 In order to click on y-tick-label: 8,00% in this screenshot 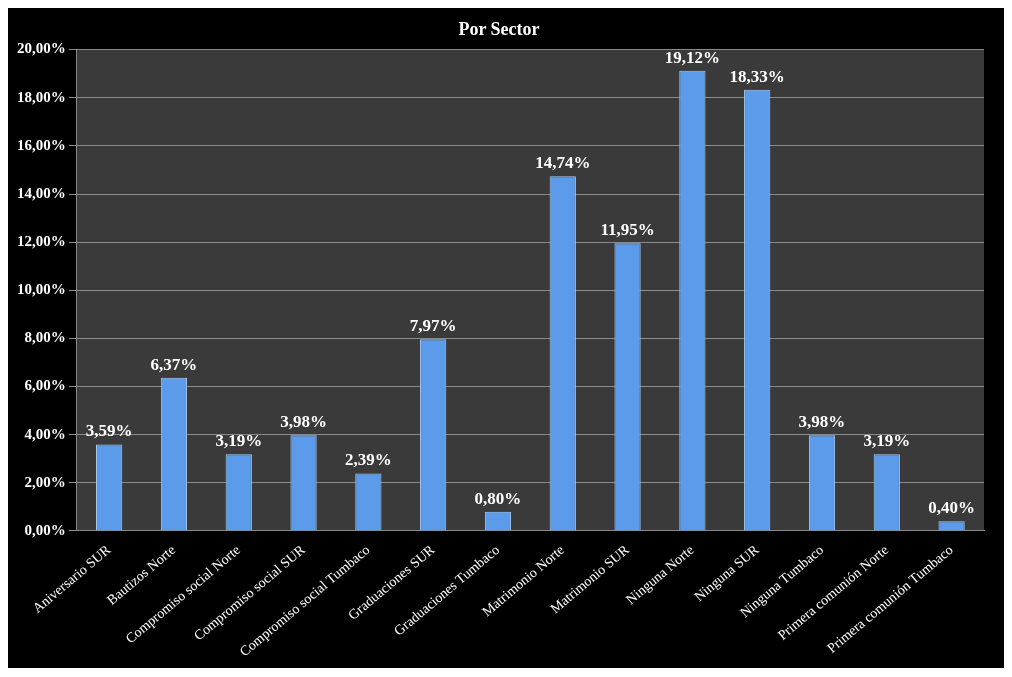, I will do `click(45, 337)`.